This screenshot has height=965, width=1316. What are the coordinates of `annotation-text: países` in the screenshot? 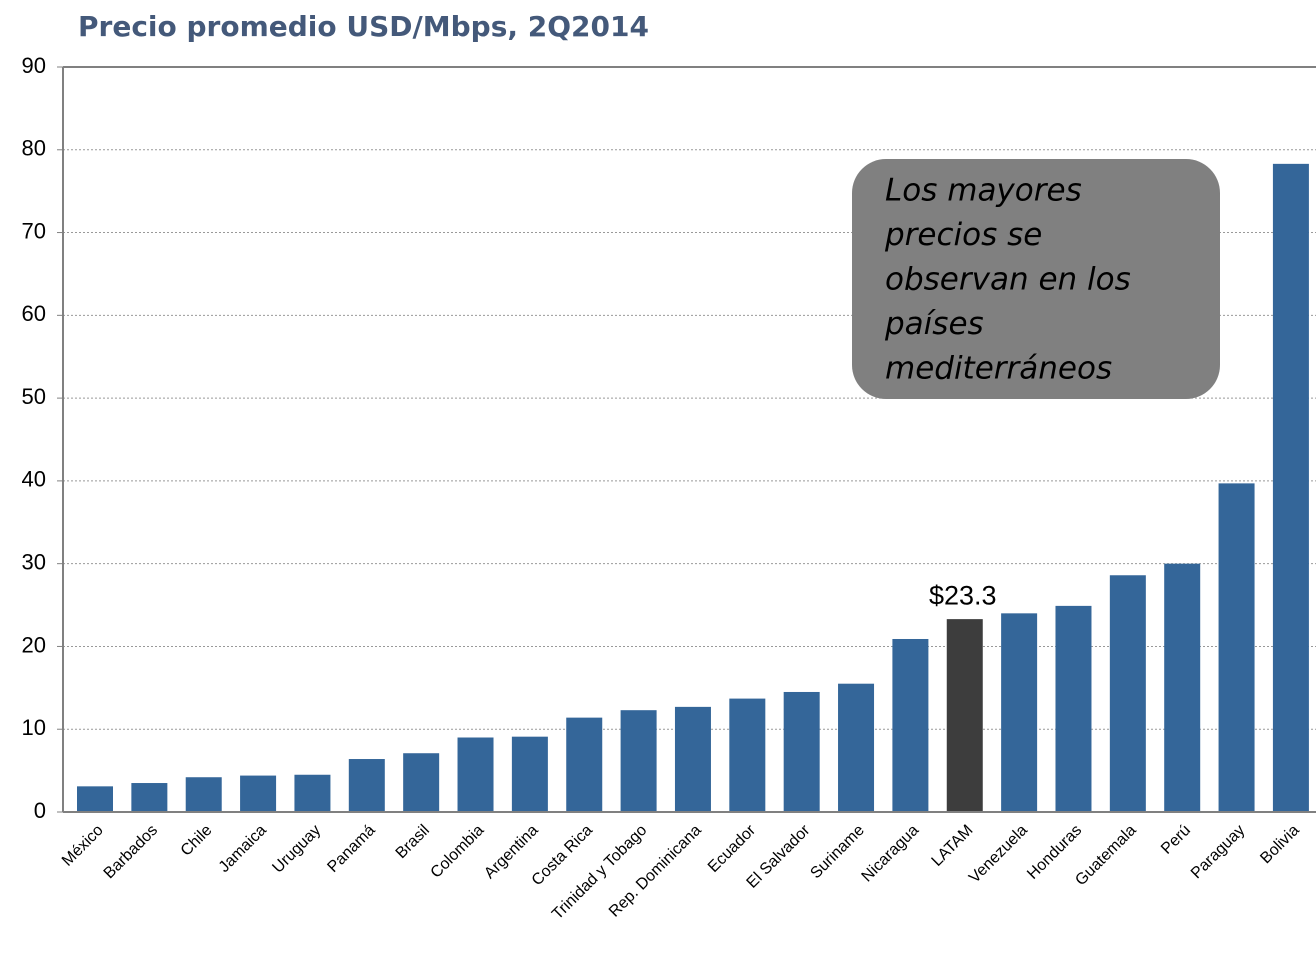 It's located at (934, 324).